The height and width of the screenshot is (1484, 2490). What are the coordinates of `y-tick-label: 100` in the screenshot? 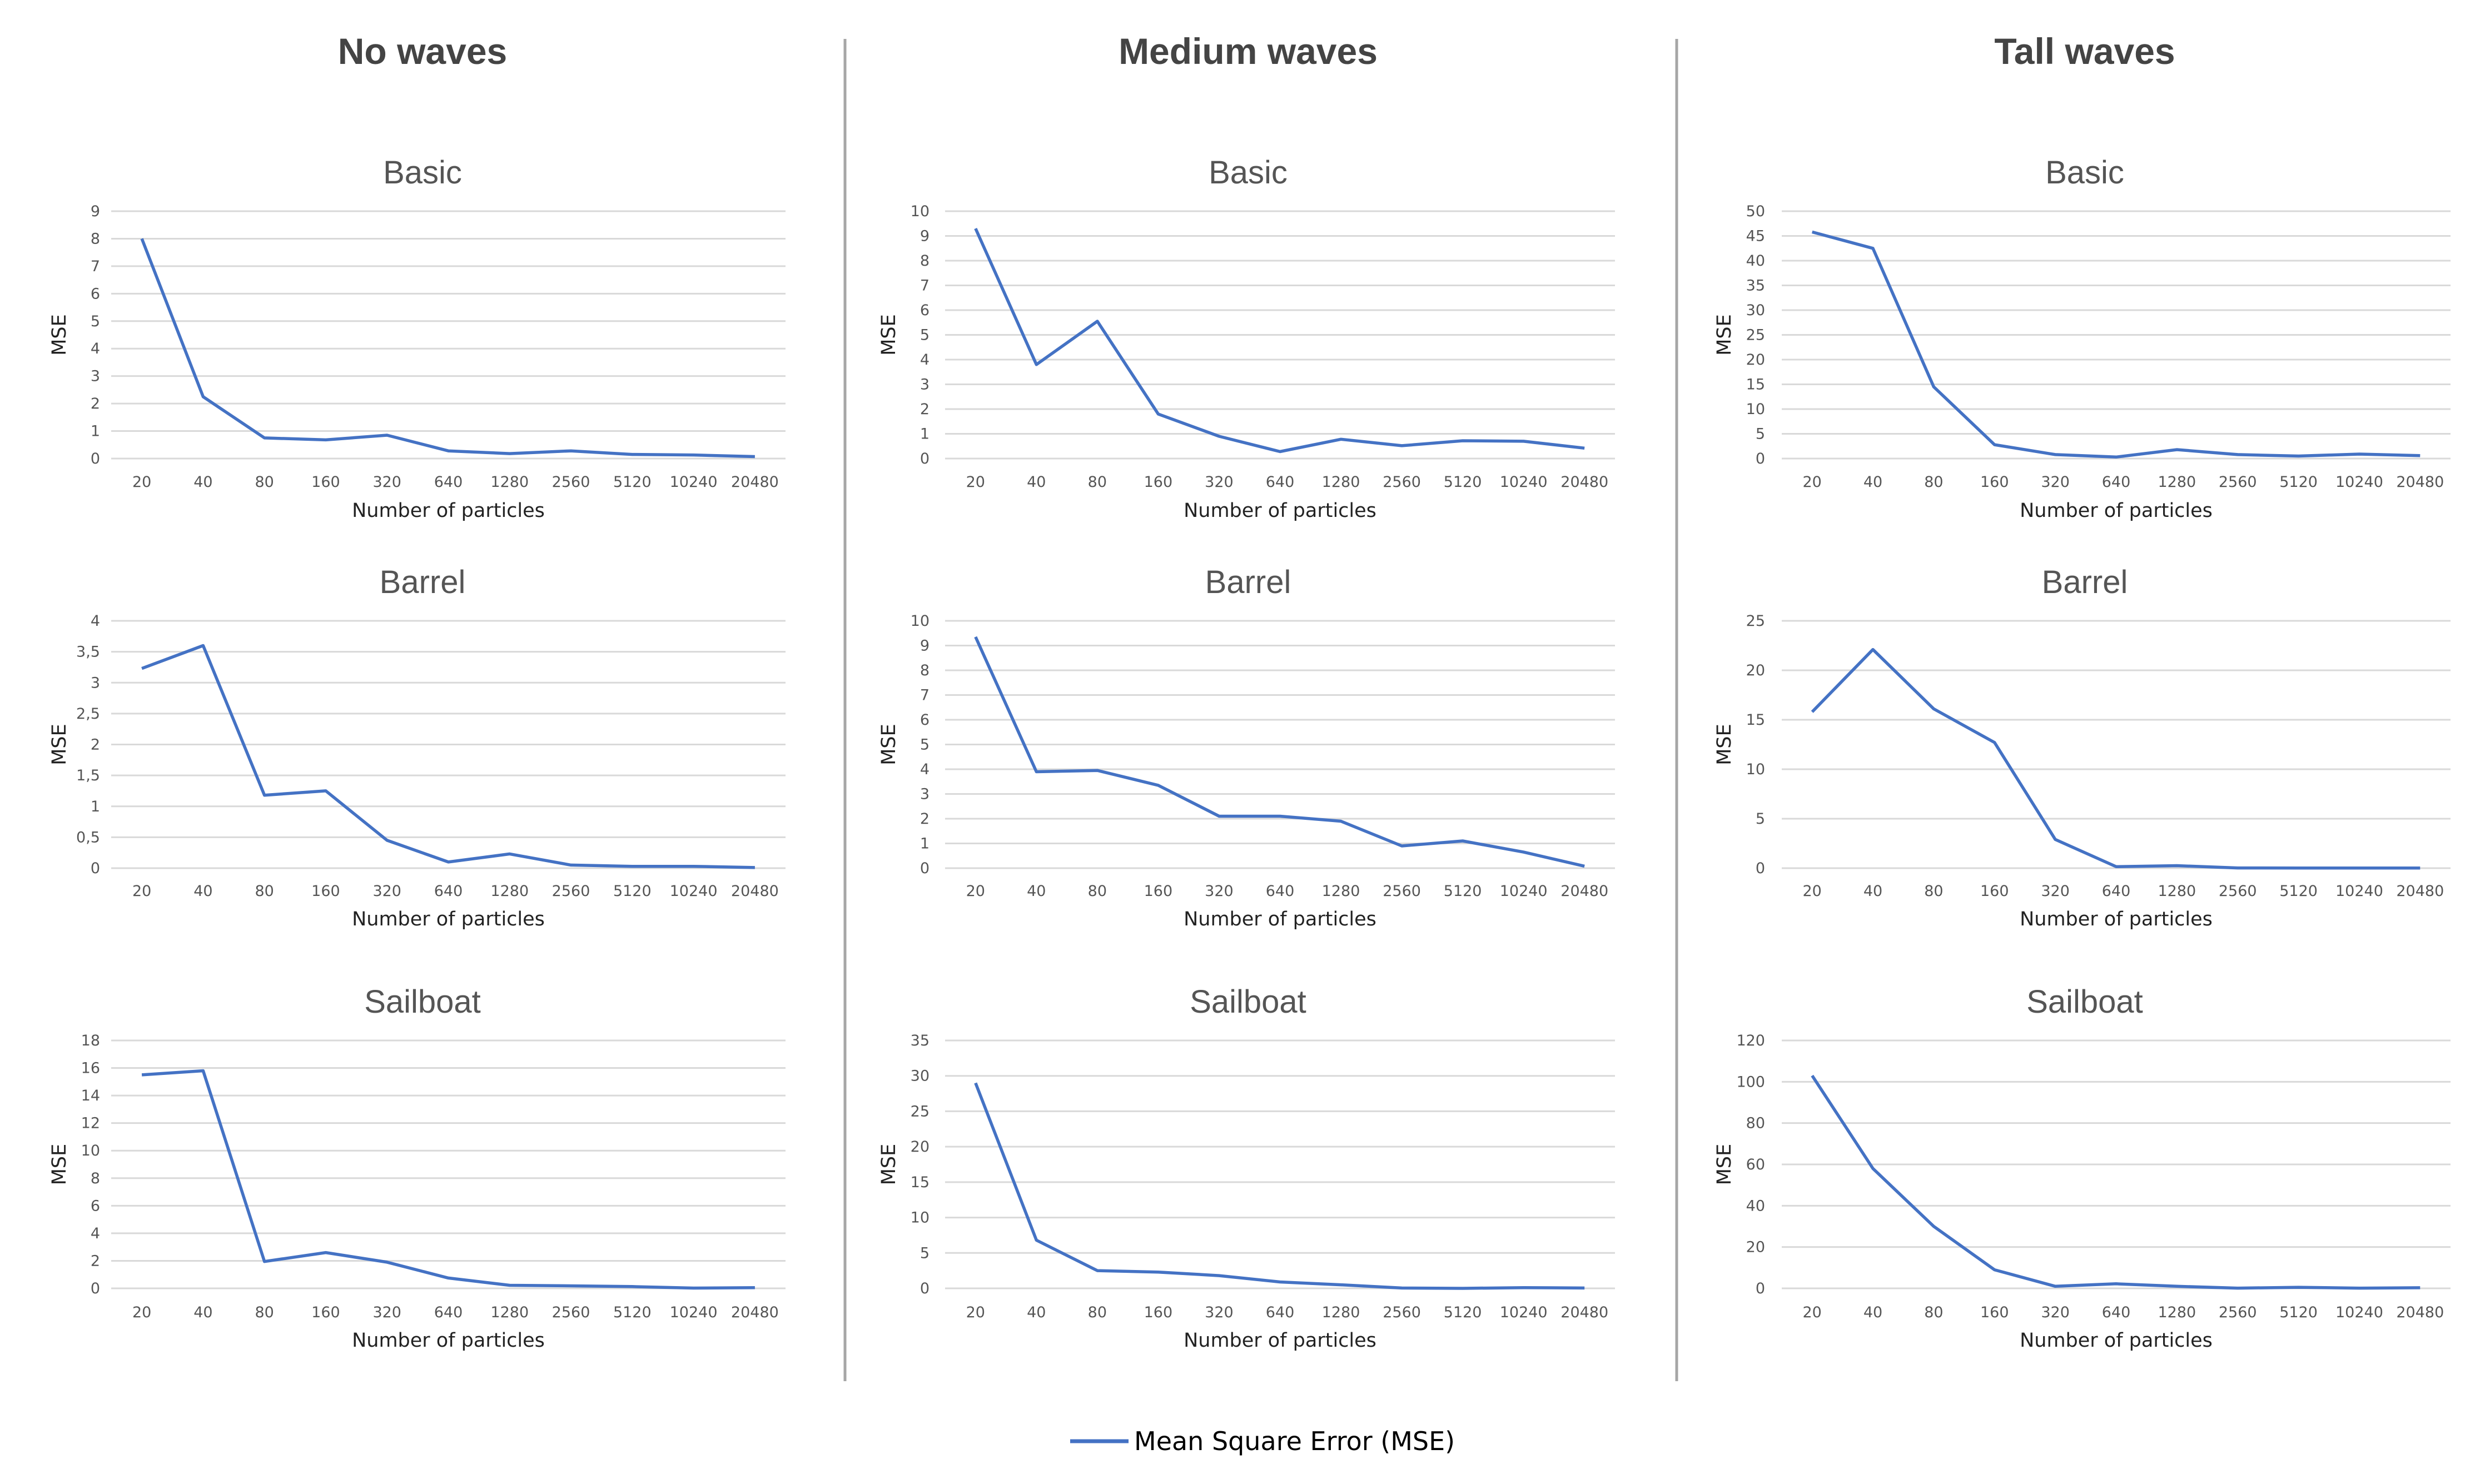 It's located at (1750, 1081).